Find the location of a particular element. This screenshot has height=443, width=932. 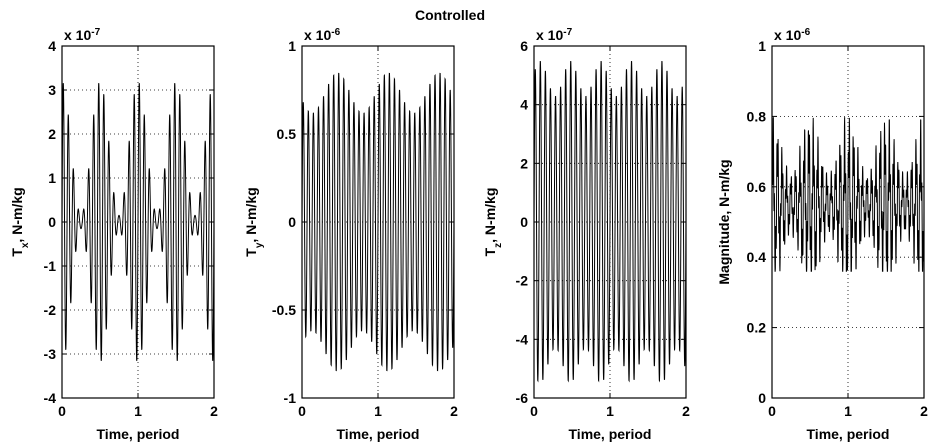

y-tick-label: 3 is located at coordinates (52, 90).